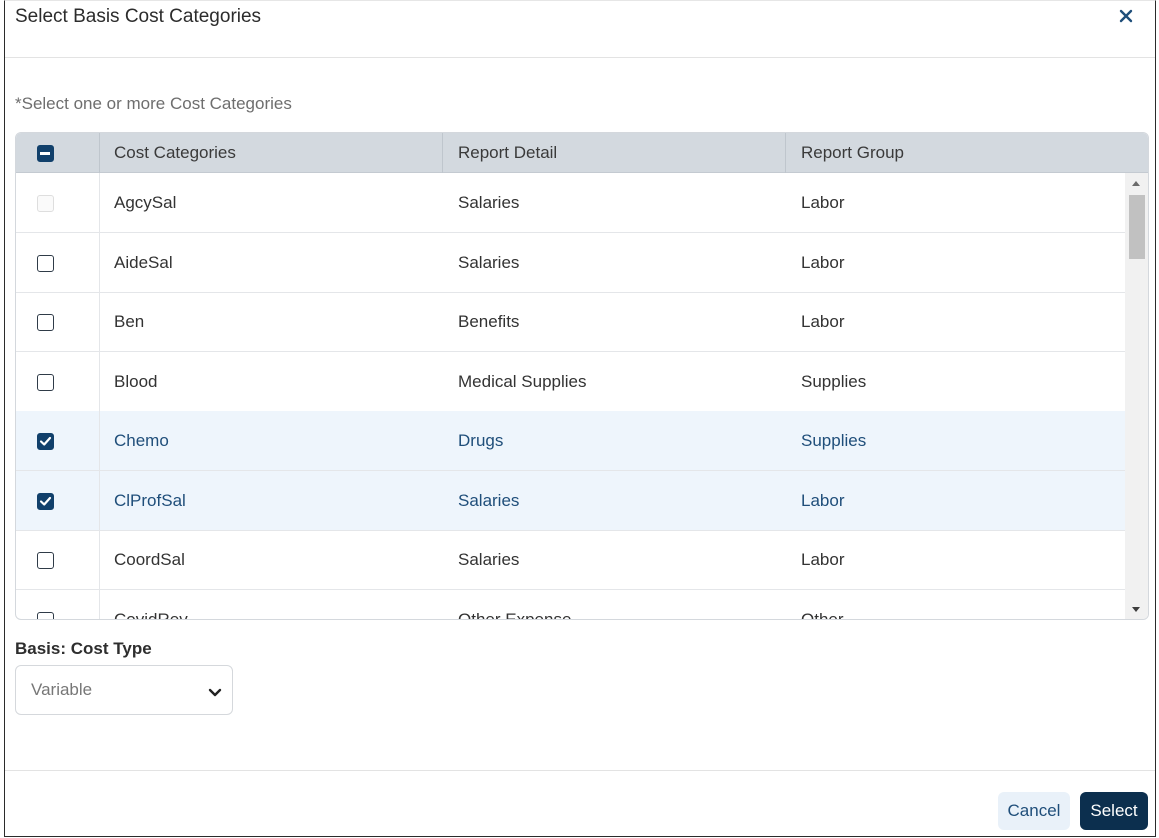 The height and width of the screenshot is (838, 1159). I want to click on cell-cost-category: ClProfSal, so click(150, 500).